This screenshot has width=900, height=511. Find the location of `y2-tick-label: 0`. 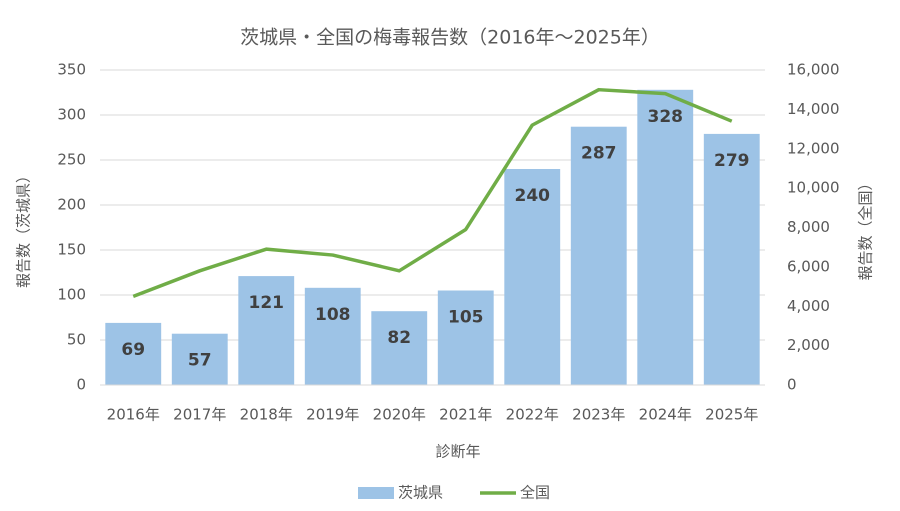

y2-tick-label: 0 is located at coordinates (792, 385).